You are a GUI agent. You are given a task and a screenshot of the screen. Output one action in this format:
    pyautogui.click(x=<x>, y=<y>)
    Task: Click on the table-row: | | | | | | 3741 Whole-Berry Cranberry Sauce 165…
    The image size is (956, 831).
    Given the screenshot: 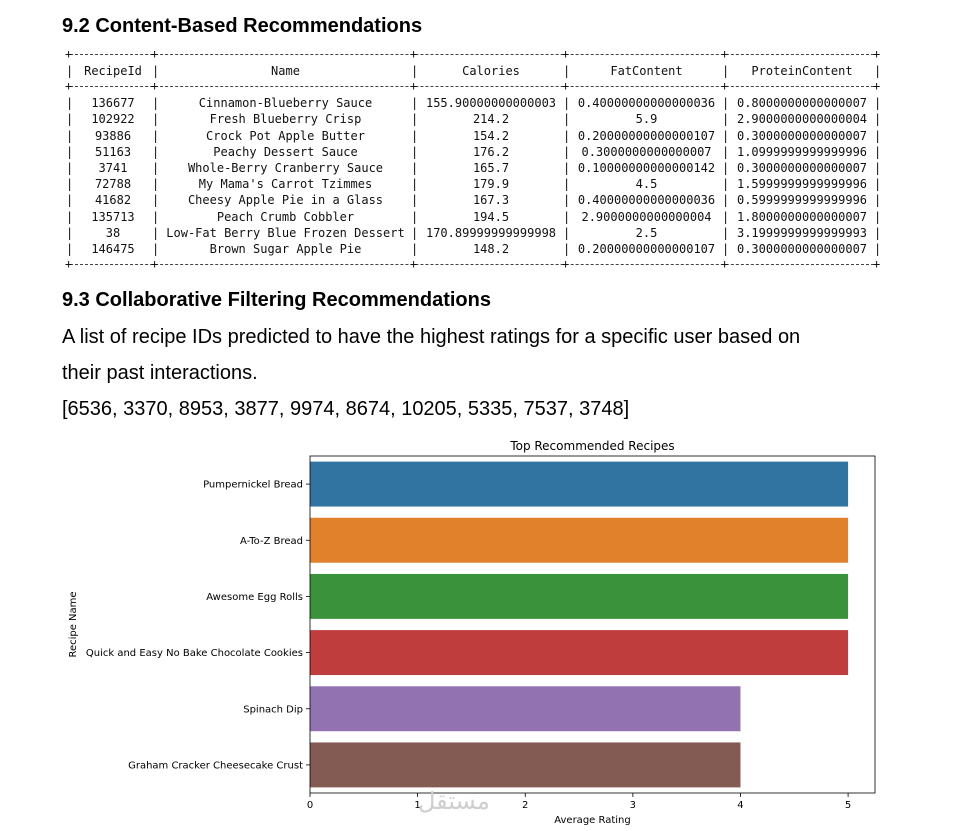 What is the action you would take?
    pyautogui.click(x=474, y=167)
    